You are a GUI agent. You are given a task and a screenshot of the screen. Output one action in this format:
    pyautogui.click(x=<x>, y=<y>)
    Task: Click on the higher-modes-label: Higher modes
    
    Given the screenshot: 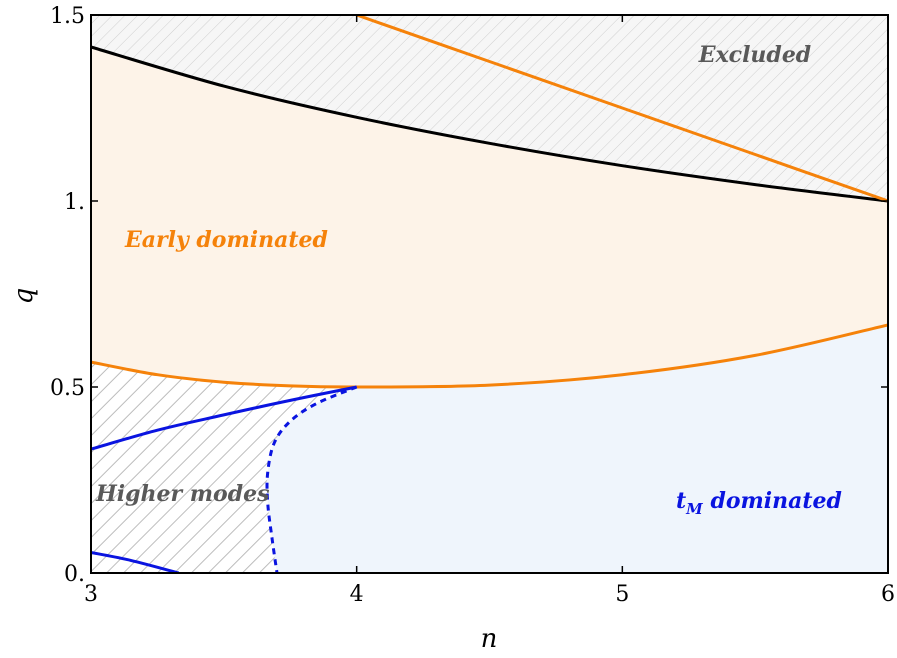 What is the action you would take?
    pyautogui.click(x=182, y=494)
    